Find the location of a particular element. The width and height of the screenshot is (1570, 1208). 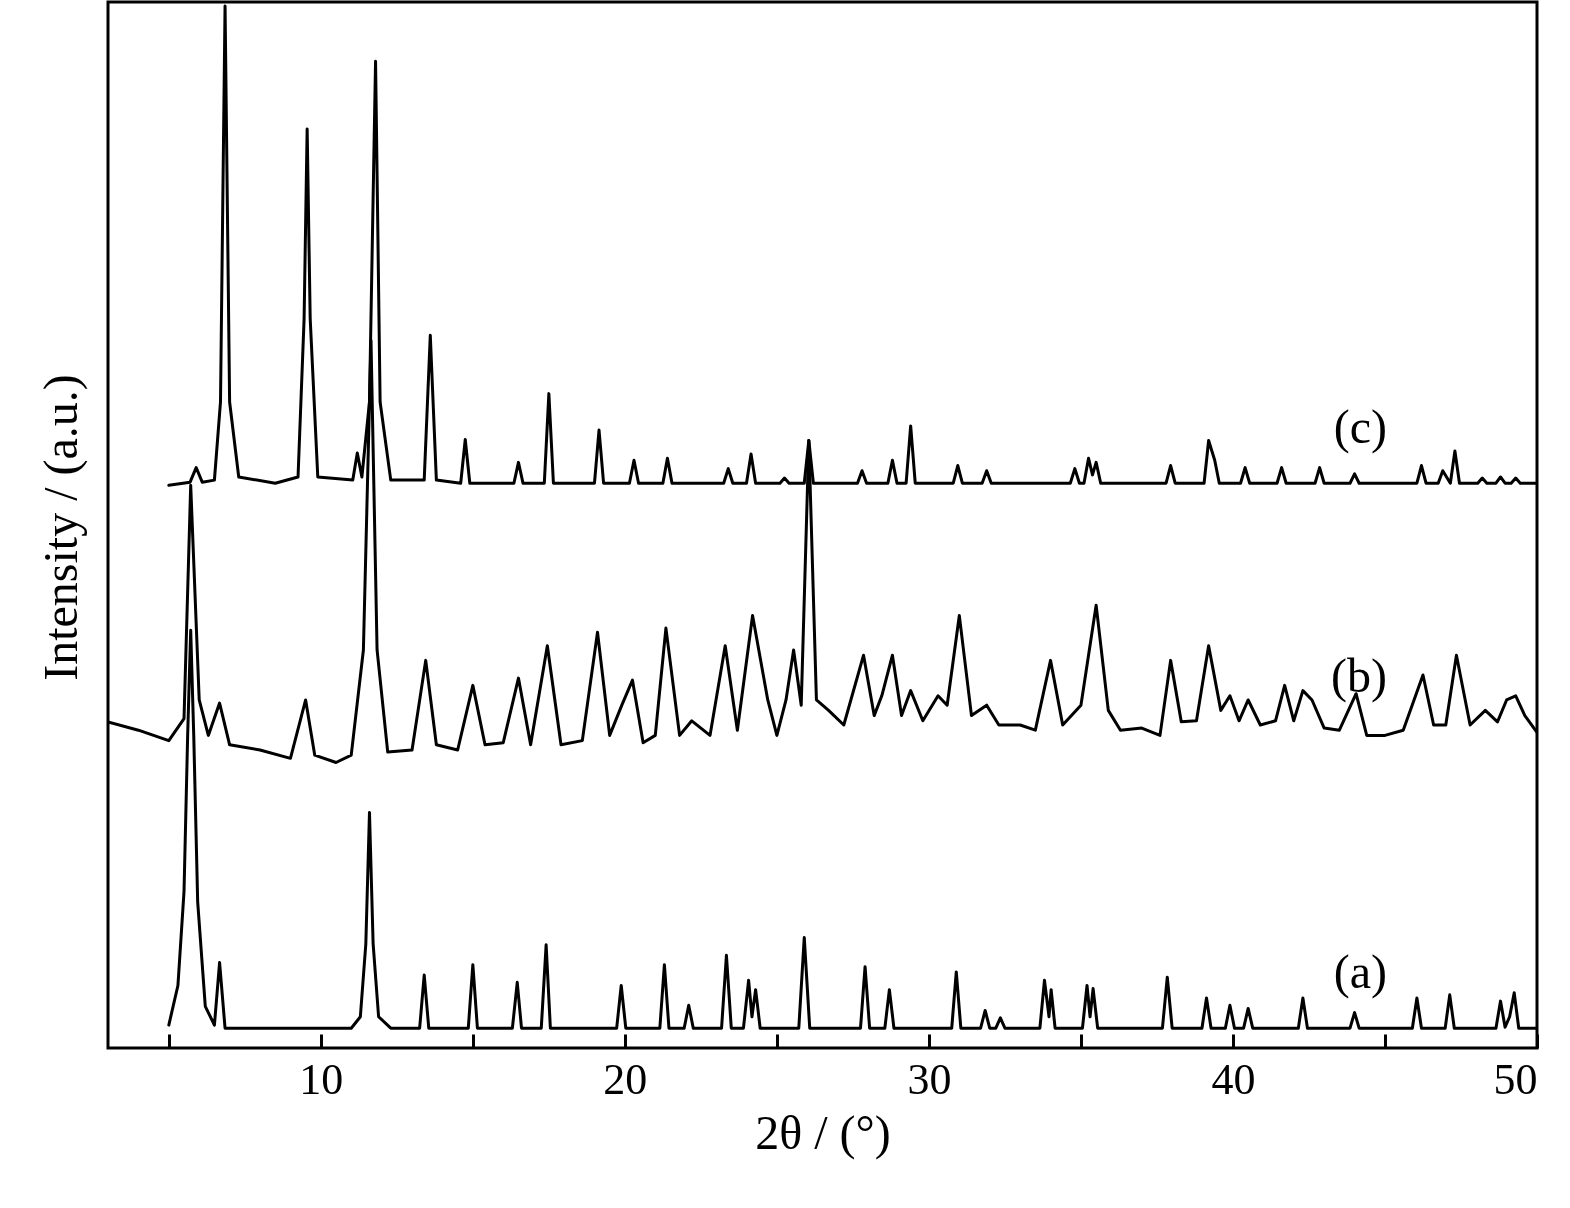

x-tick-label: 20 is located at coordinates (625, 1079).